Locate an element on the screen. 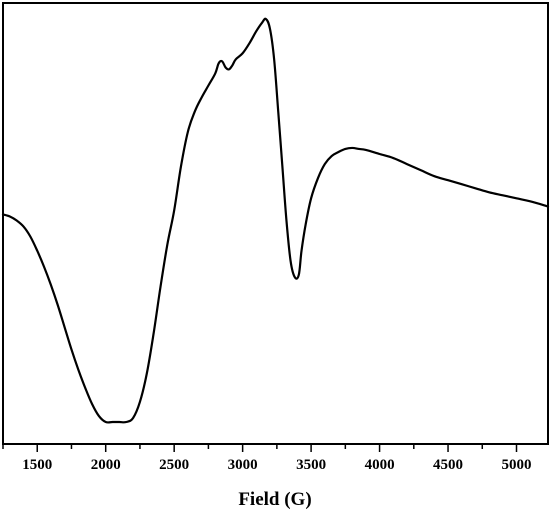 Image resolution: width=551 pixels, height=514 pixels. x-tick-label: 4000 is located at coordinates (380, 465).